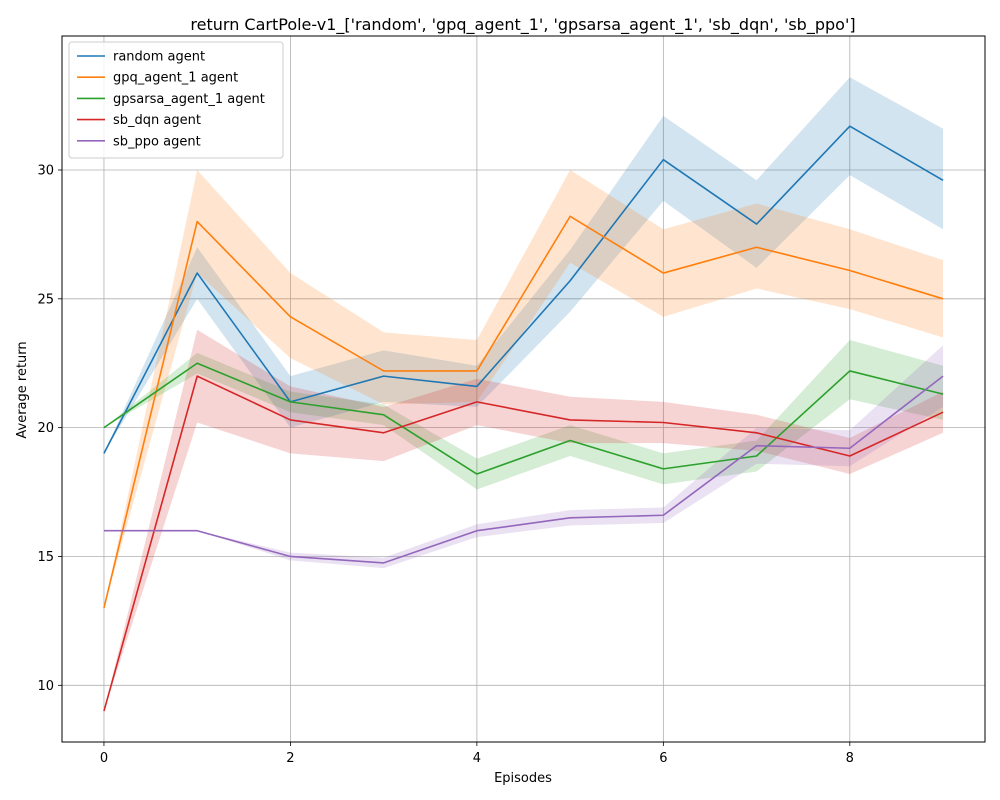  I want to click on x-axis-ticks: 0 2 4 6 8, so click(477, 754).